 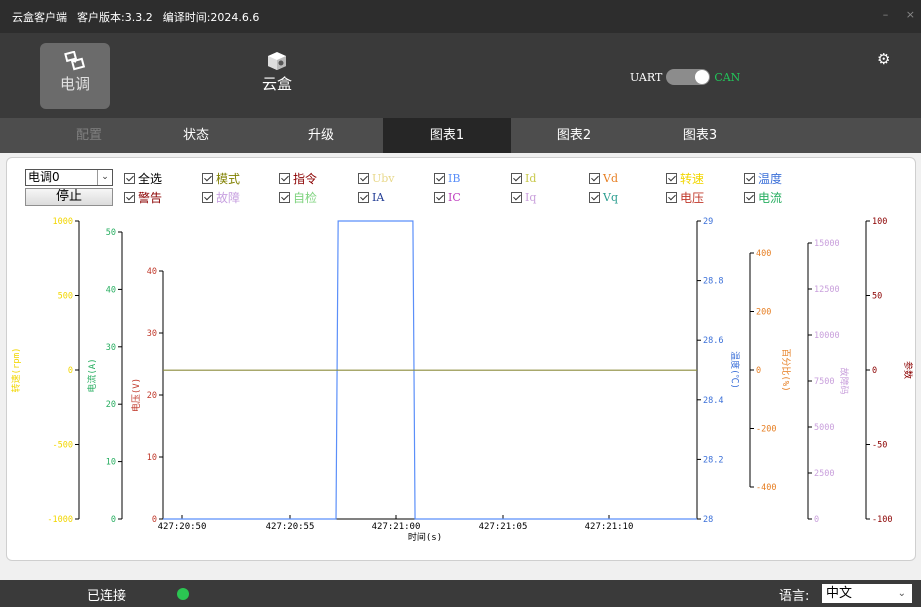 I want to click on x-tick-label: 427:20:55, so click(x=290, y=527).